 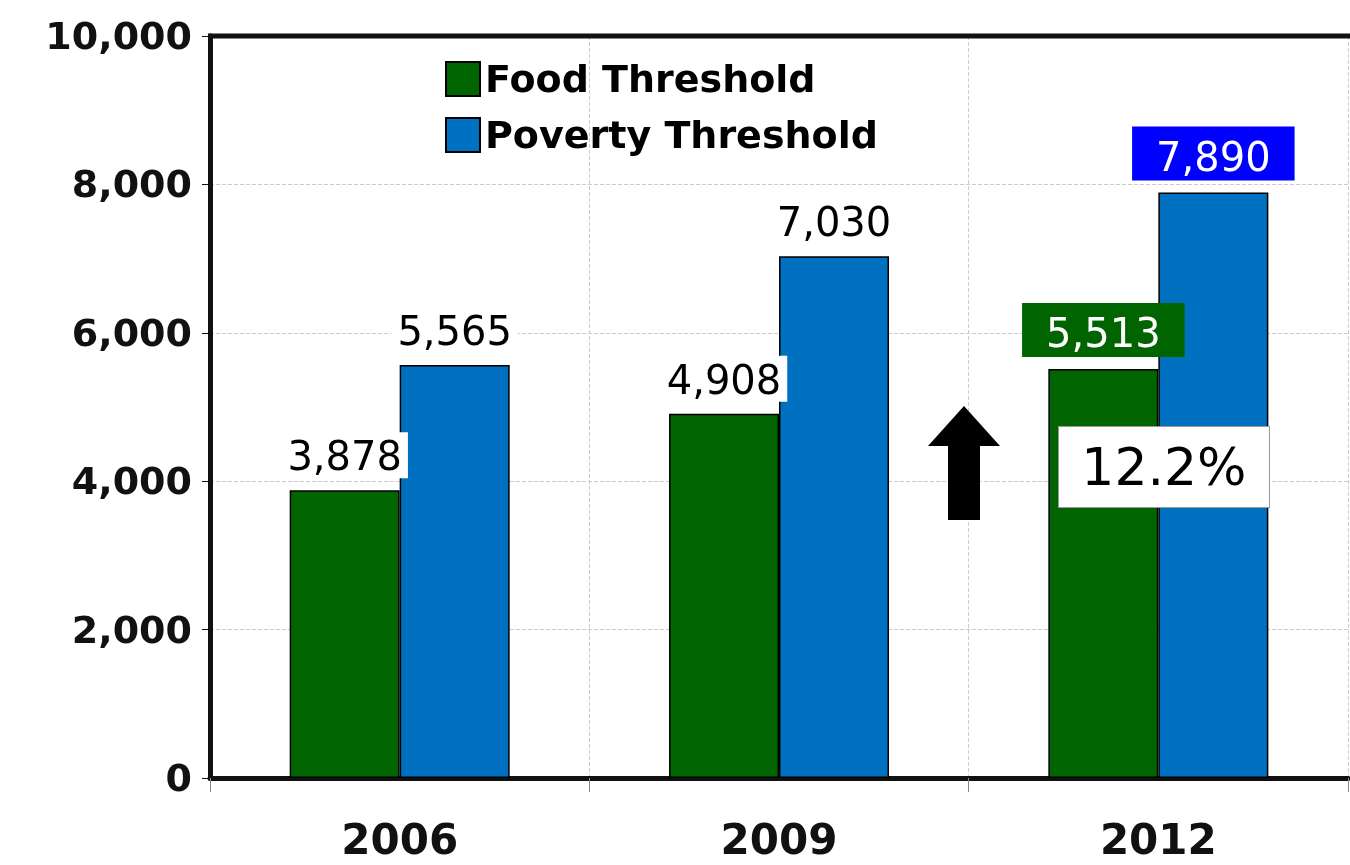 What do you see at coordinates (400, 839) in the screenshot?
I see `x-tick-label: 2006` at bounding box center [400, 839].